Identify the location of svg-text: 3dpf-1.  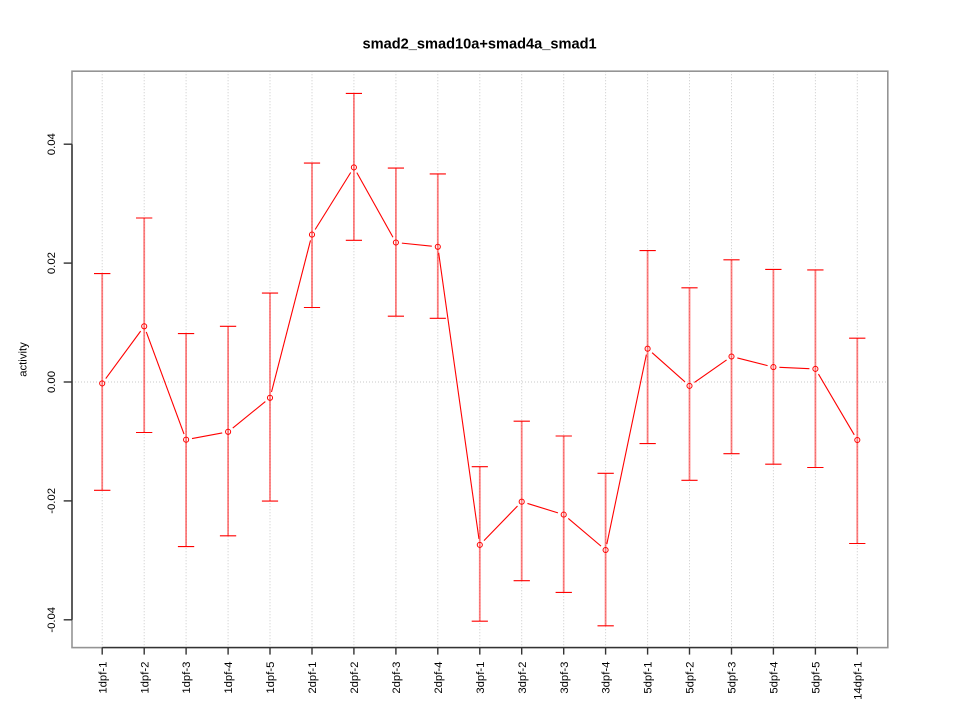
(481, 678).